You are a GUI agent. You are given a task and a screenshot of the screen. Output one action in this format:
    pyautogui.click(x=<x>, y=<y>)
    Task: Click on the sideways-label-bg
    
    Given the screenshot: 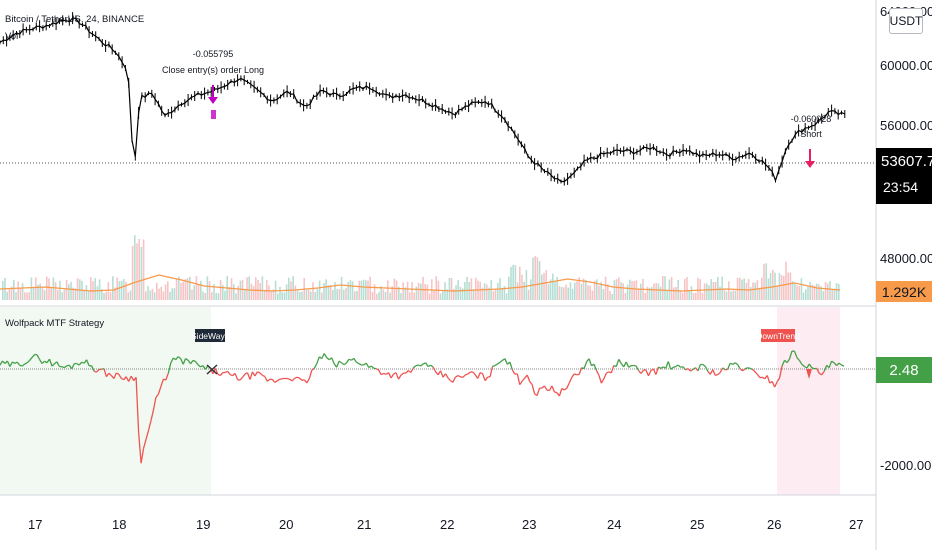 What is the action you would take?
    pyautogui.click(x=210, y=335)
    